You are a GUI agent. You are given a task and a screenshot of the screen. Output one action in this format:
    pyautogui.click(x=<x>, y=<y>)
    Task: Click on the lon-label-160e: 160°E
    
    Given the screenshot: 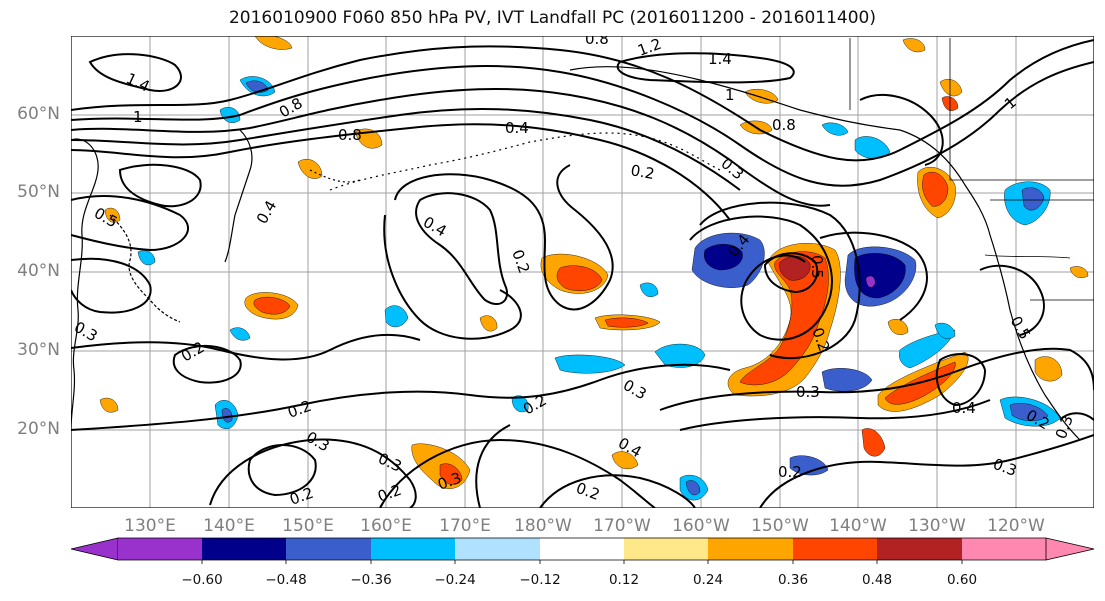 What is the action you would take?
    pyautogui.click(x=386, y=526)
    